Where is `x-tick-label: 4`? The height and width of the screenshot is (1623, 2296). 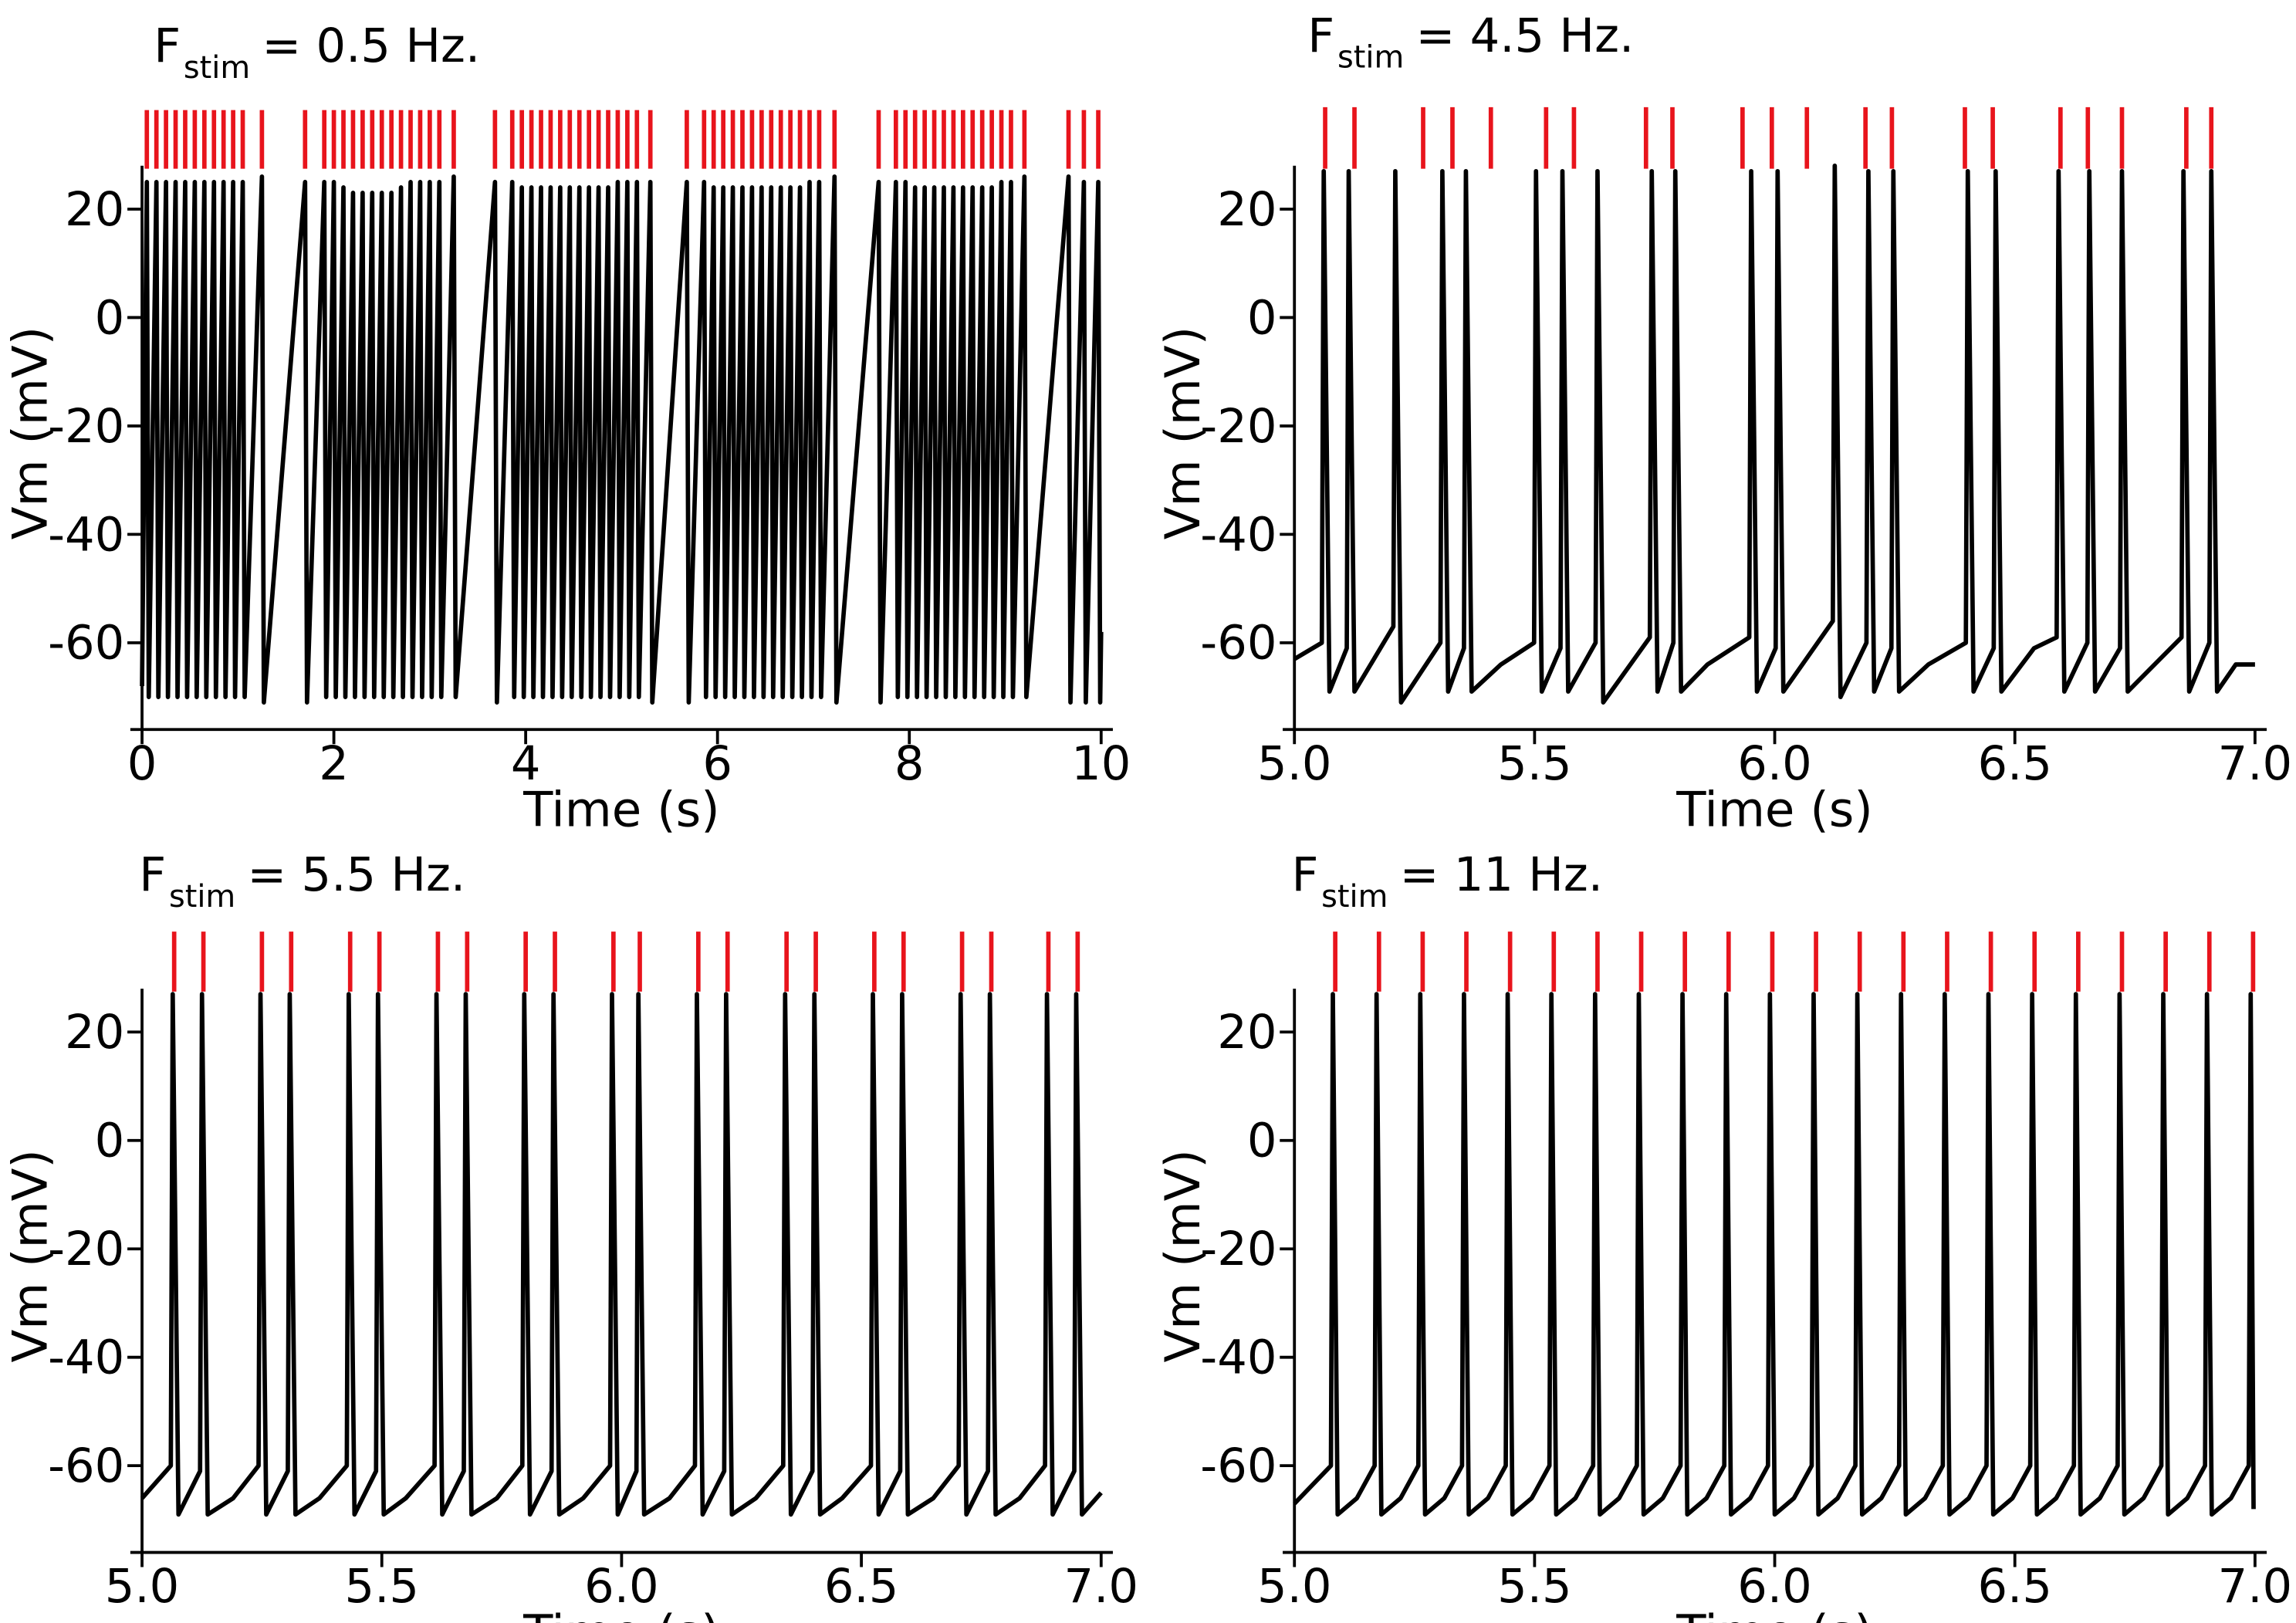 x-tick-label: 4 is located at coordinates (526, 764).